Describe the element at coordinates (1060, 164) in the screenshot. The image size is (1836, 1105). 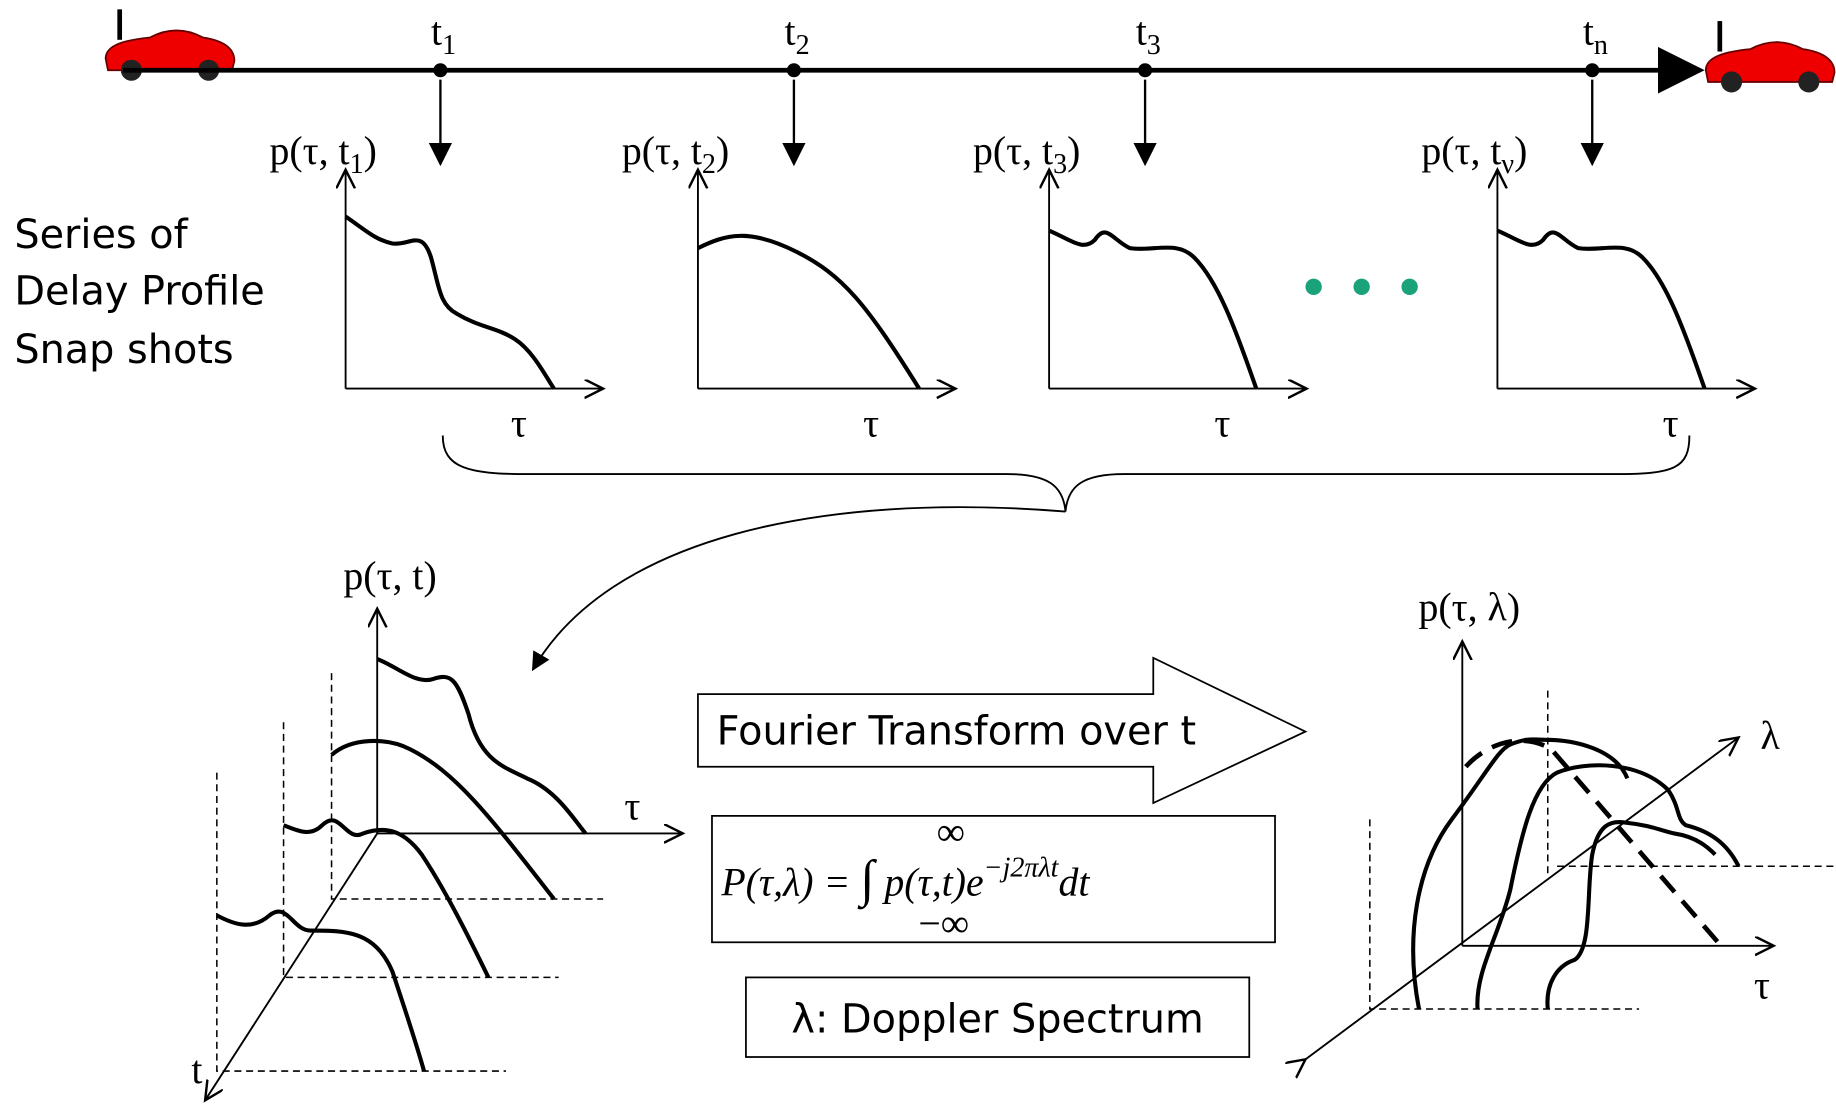
I see `label-sub: 3` at that location.